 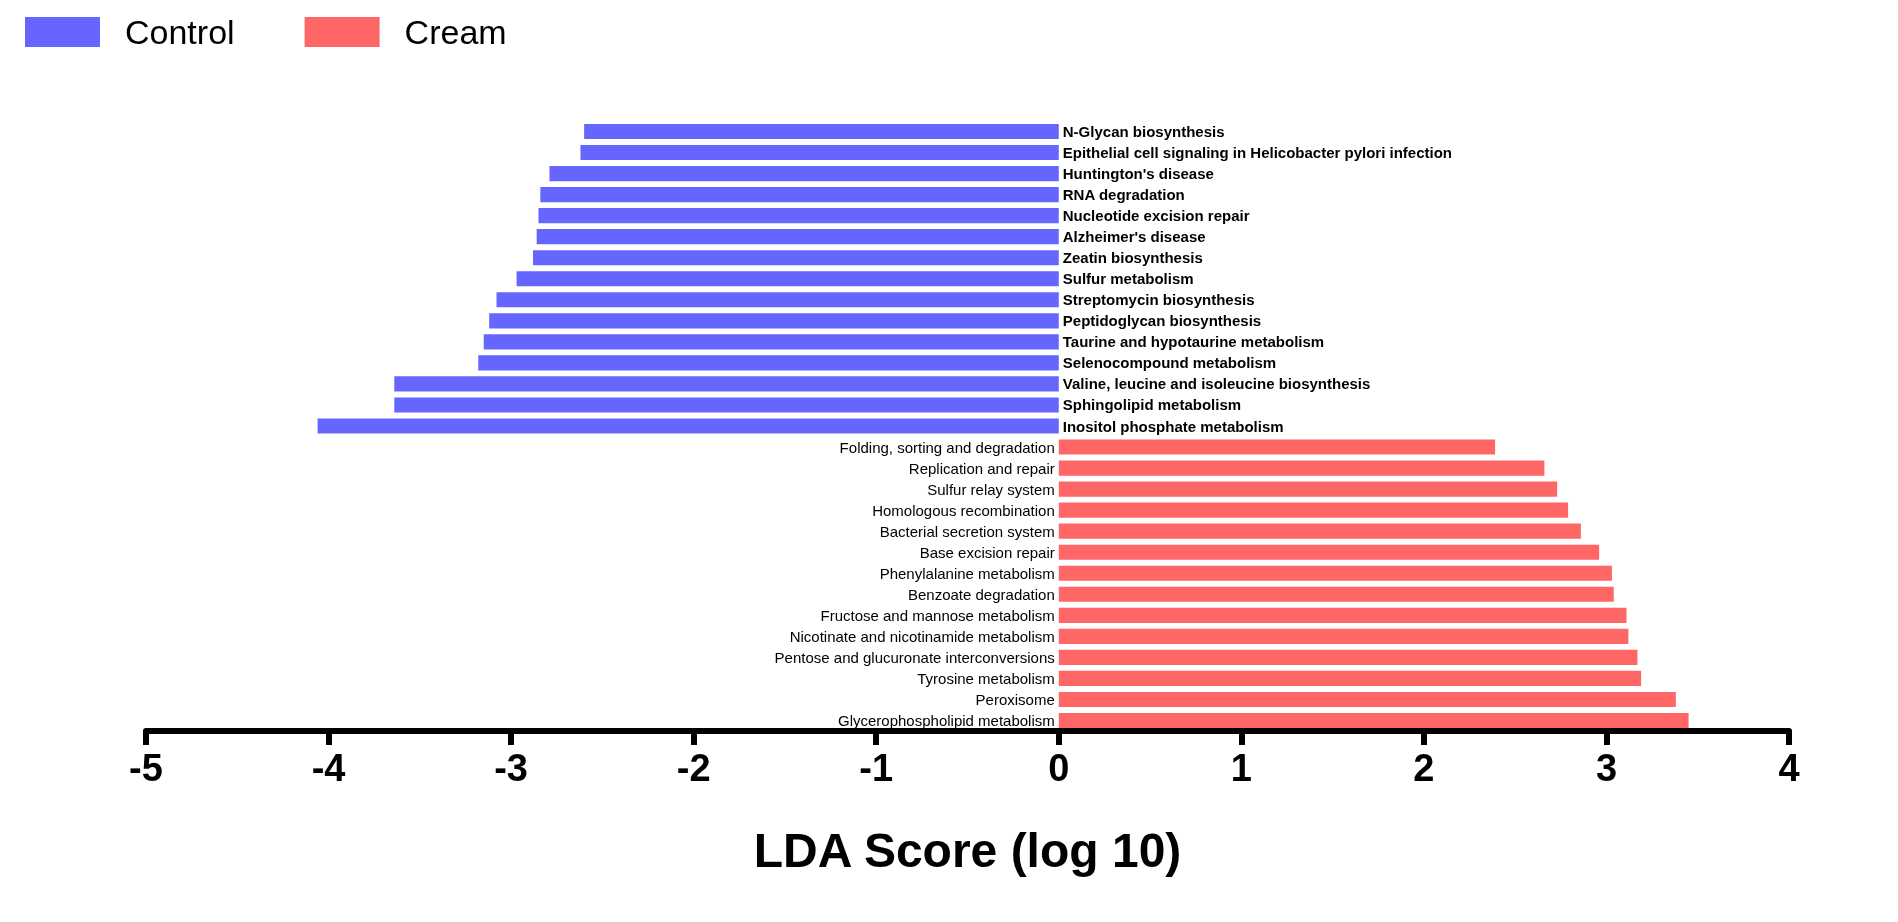 I want to click on y-tick-label: Epithelial cell signaling in Helicobacter pylori infection, so click(x=1257, y=153).